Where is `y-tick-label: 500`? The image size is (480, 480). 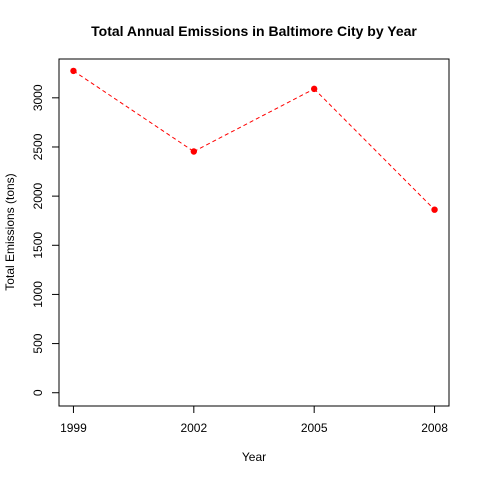 y-tick-label: 500 is located at coordinates (38, 343).